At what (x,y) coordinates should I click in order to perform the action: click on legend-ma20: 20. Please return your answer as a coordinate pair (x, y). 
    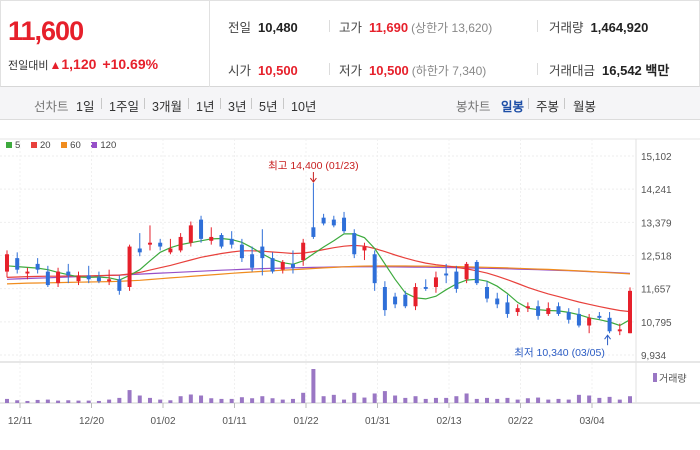
    Looking at the image, I should click on (40, 145).